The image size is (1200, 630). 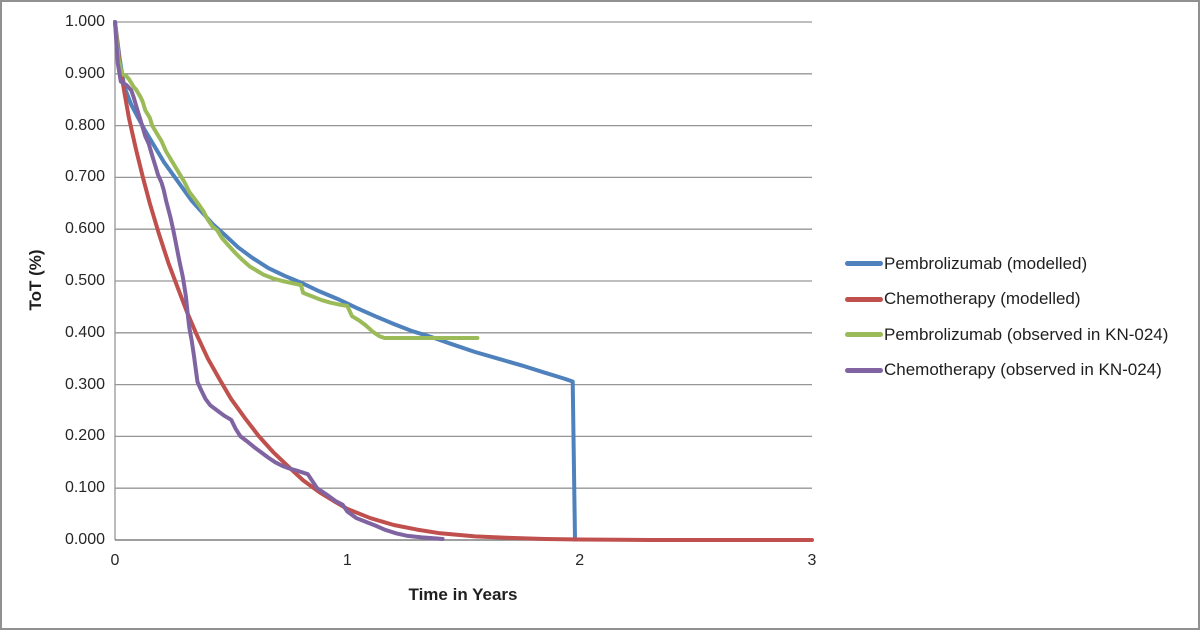 What do you see at coordinates (1026, 334) in the screenshot?
I see `legend-label: Pembrolizumab (observed in KN-024)` at bounding box center [1026, 334].